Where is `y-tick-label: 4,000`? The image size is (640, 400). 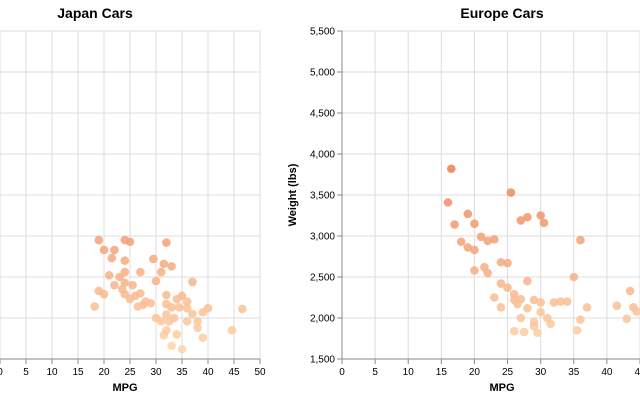 y-tick-label: 4,000 is located at coordinates (322, 155).